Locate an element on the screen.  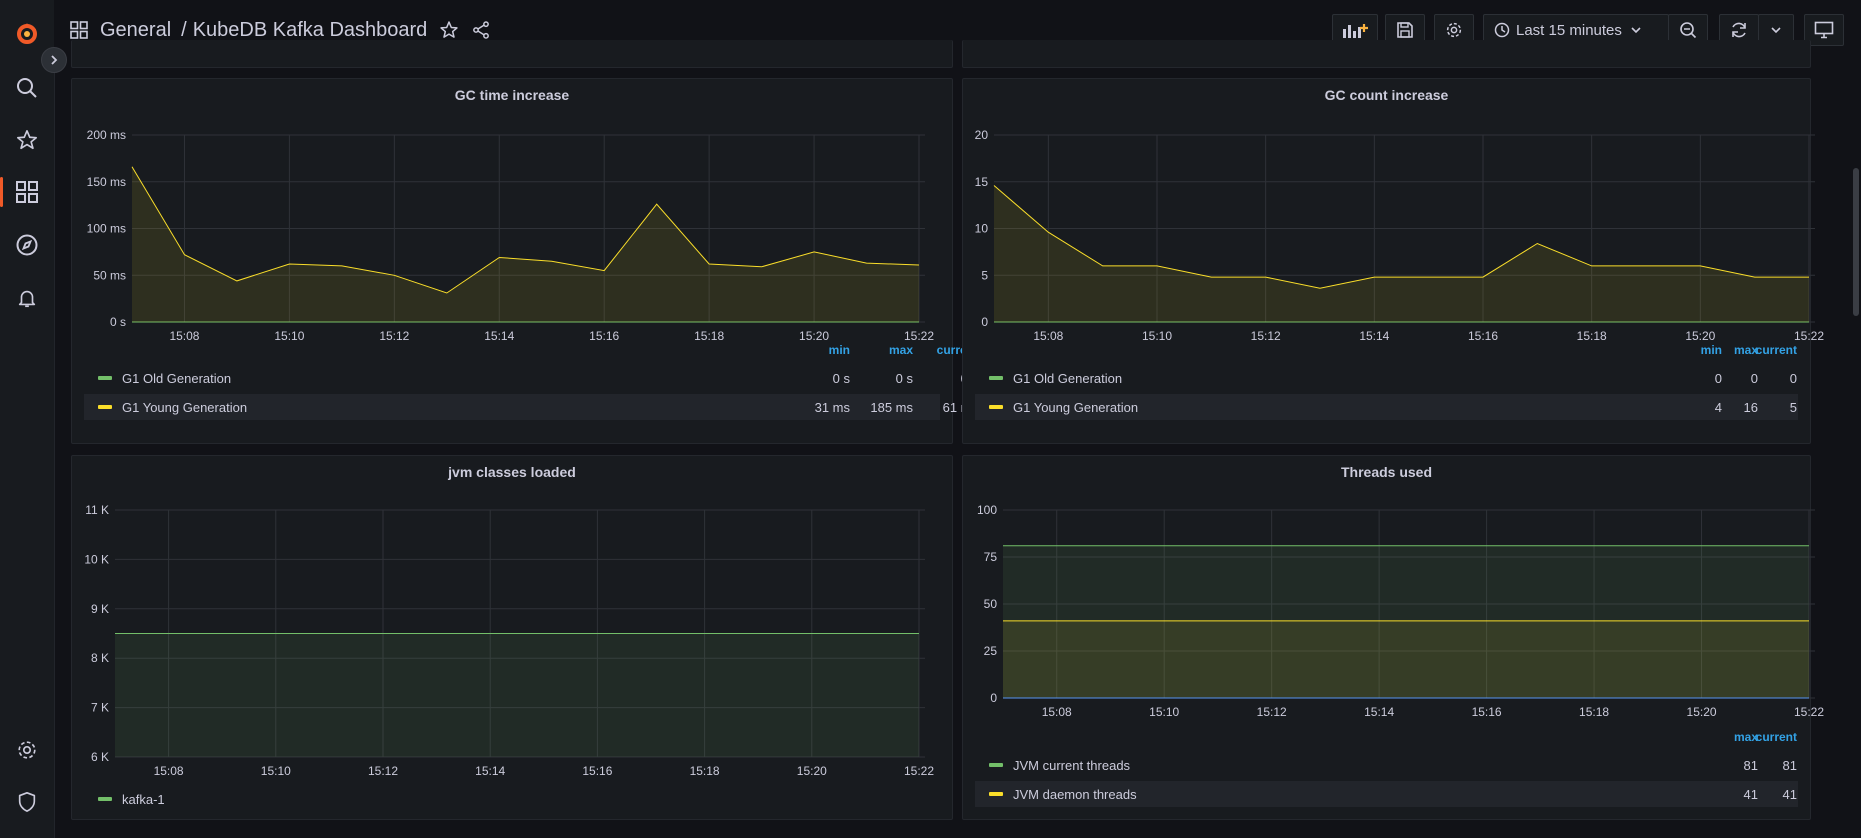
explore-icon is located at coordinates (27, 245).